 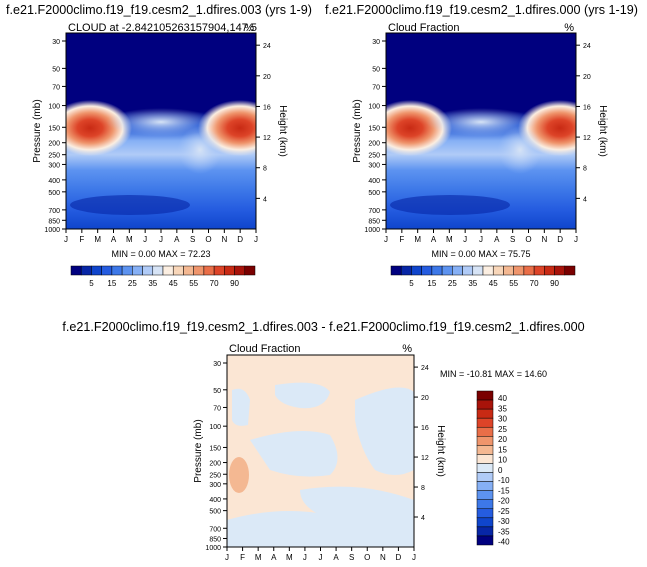 I want to click on y-tick-label: 150, so click(x=374, y=128).